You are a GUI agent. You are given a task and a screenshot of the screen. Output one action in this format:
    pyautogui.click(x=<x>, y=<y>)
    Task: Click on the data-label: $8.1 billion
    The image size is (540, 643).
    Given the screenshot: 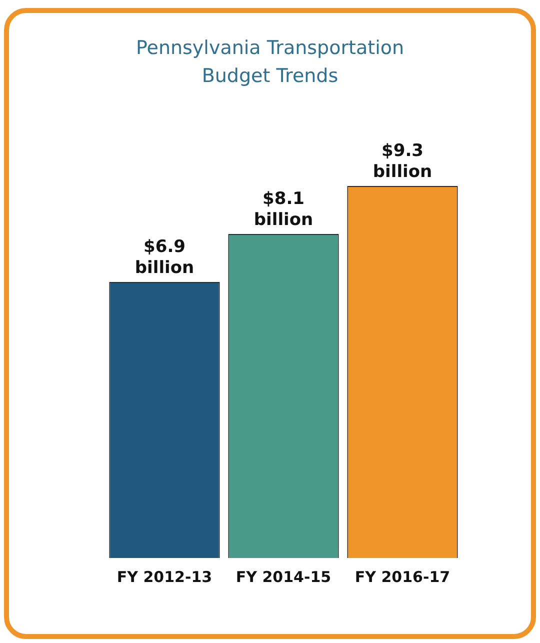 What is the action you would take?
    pyautogui.click(x=284, y=209)
    